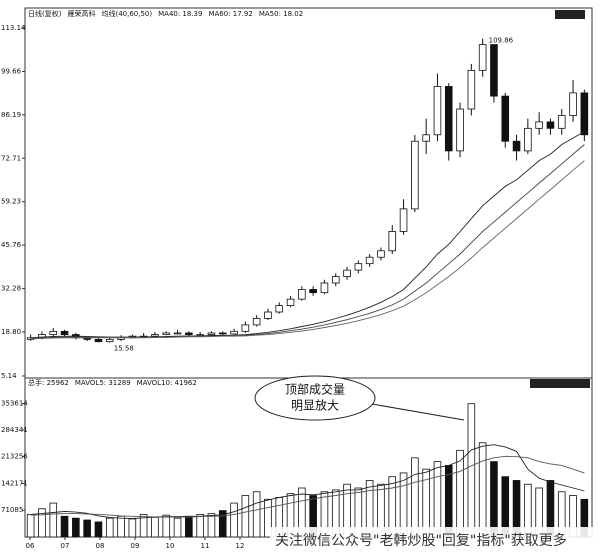 Image resolution: width=600 pixels, height=553 pixels. Describe the element at coordinates (14, 404) in the screenshot. I see `y-tick-label: 353614` at that location.